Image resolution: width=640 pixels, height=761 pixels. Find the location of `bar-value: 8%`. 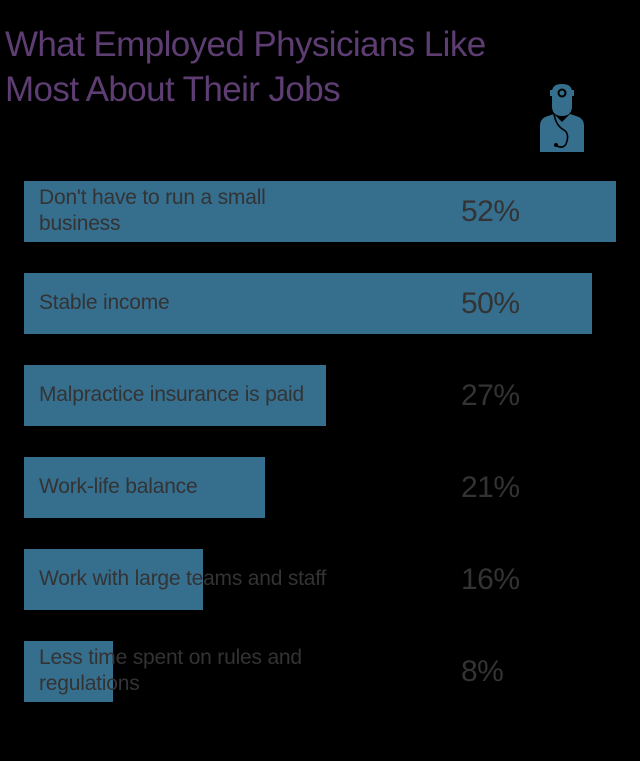

bar-value: 8% is located at coordinates (482, 671).